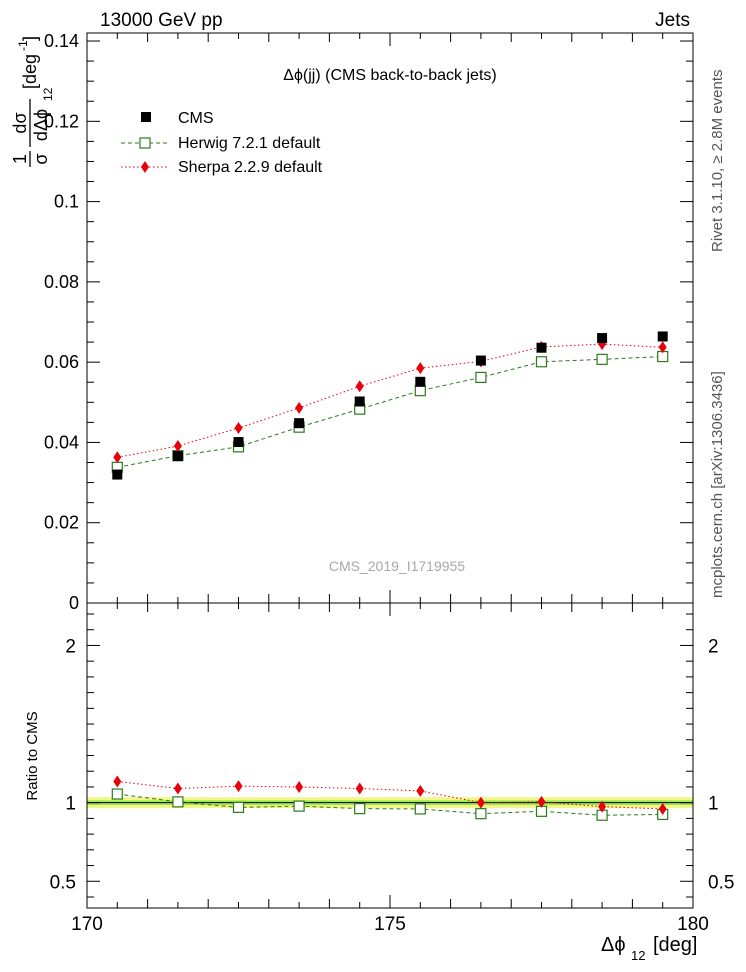  What do you see at coordinates (20, 159) in the screenshot?
I see `ylabel-prefix-num: 1` at bounding box center [20, 159].